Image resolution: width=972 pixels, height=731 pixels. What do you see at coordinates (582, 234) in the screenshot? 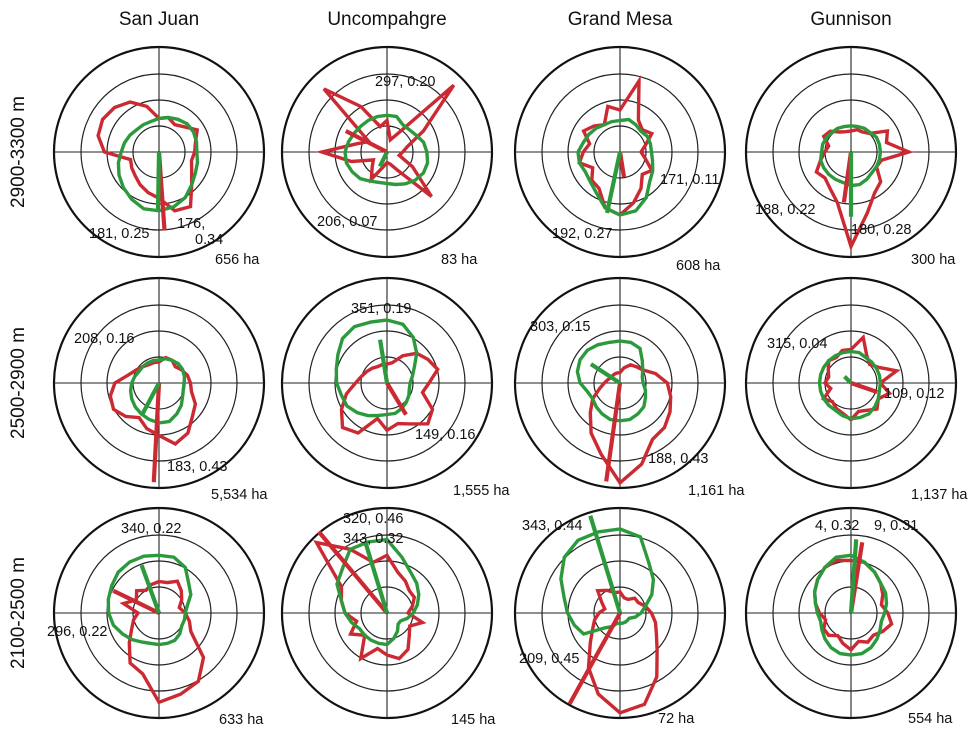
I see `vector-annotation: 192, 0.27` at bounding box center [582, 234].